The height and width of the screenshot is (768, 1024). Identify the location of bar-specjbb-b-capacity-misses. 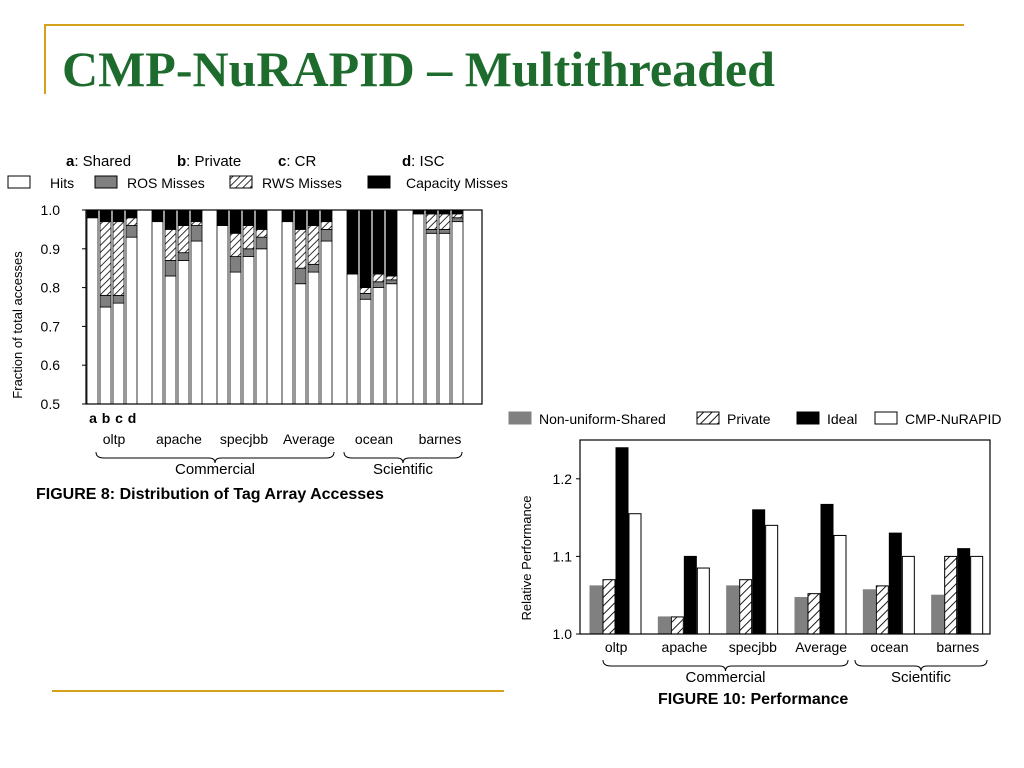
(235, 221).